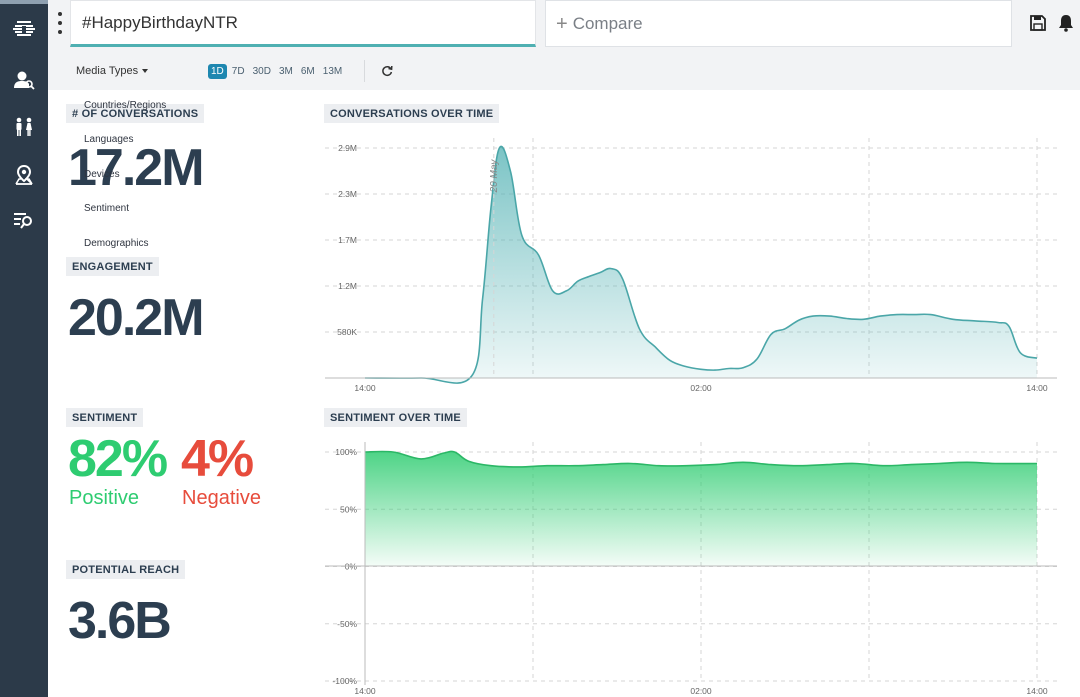  I want to click on sidebar-item-demographics, so click(24, 127).